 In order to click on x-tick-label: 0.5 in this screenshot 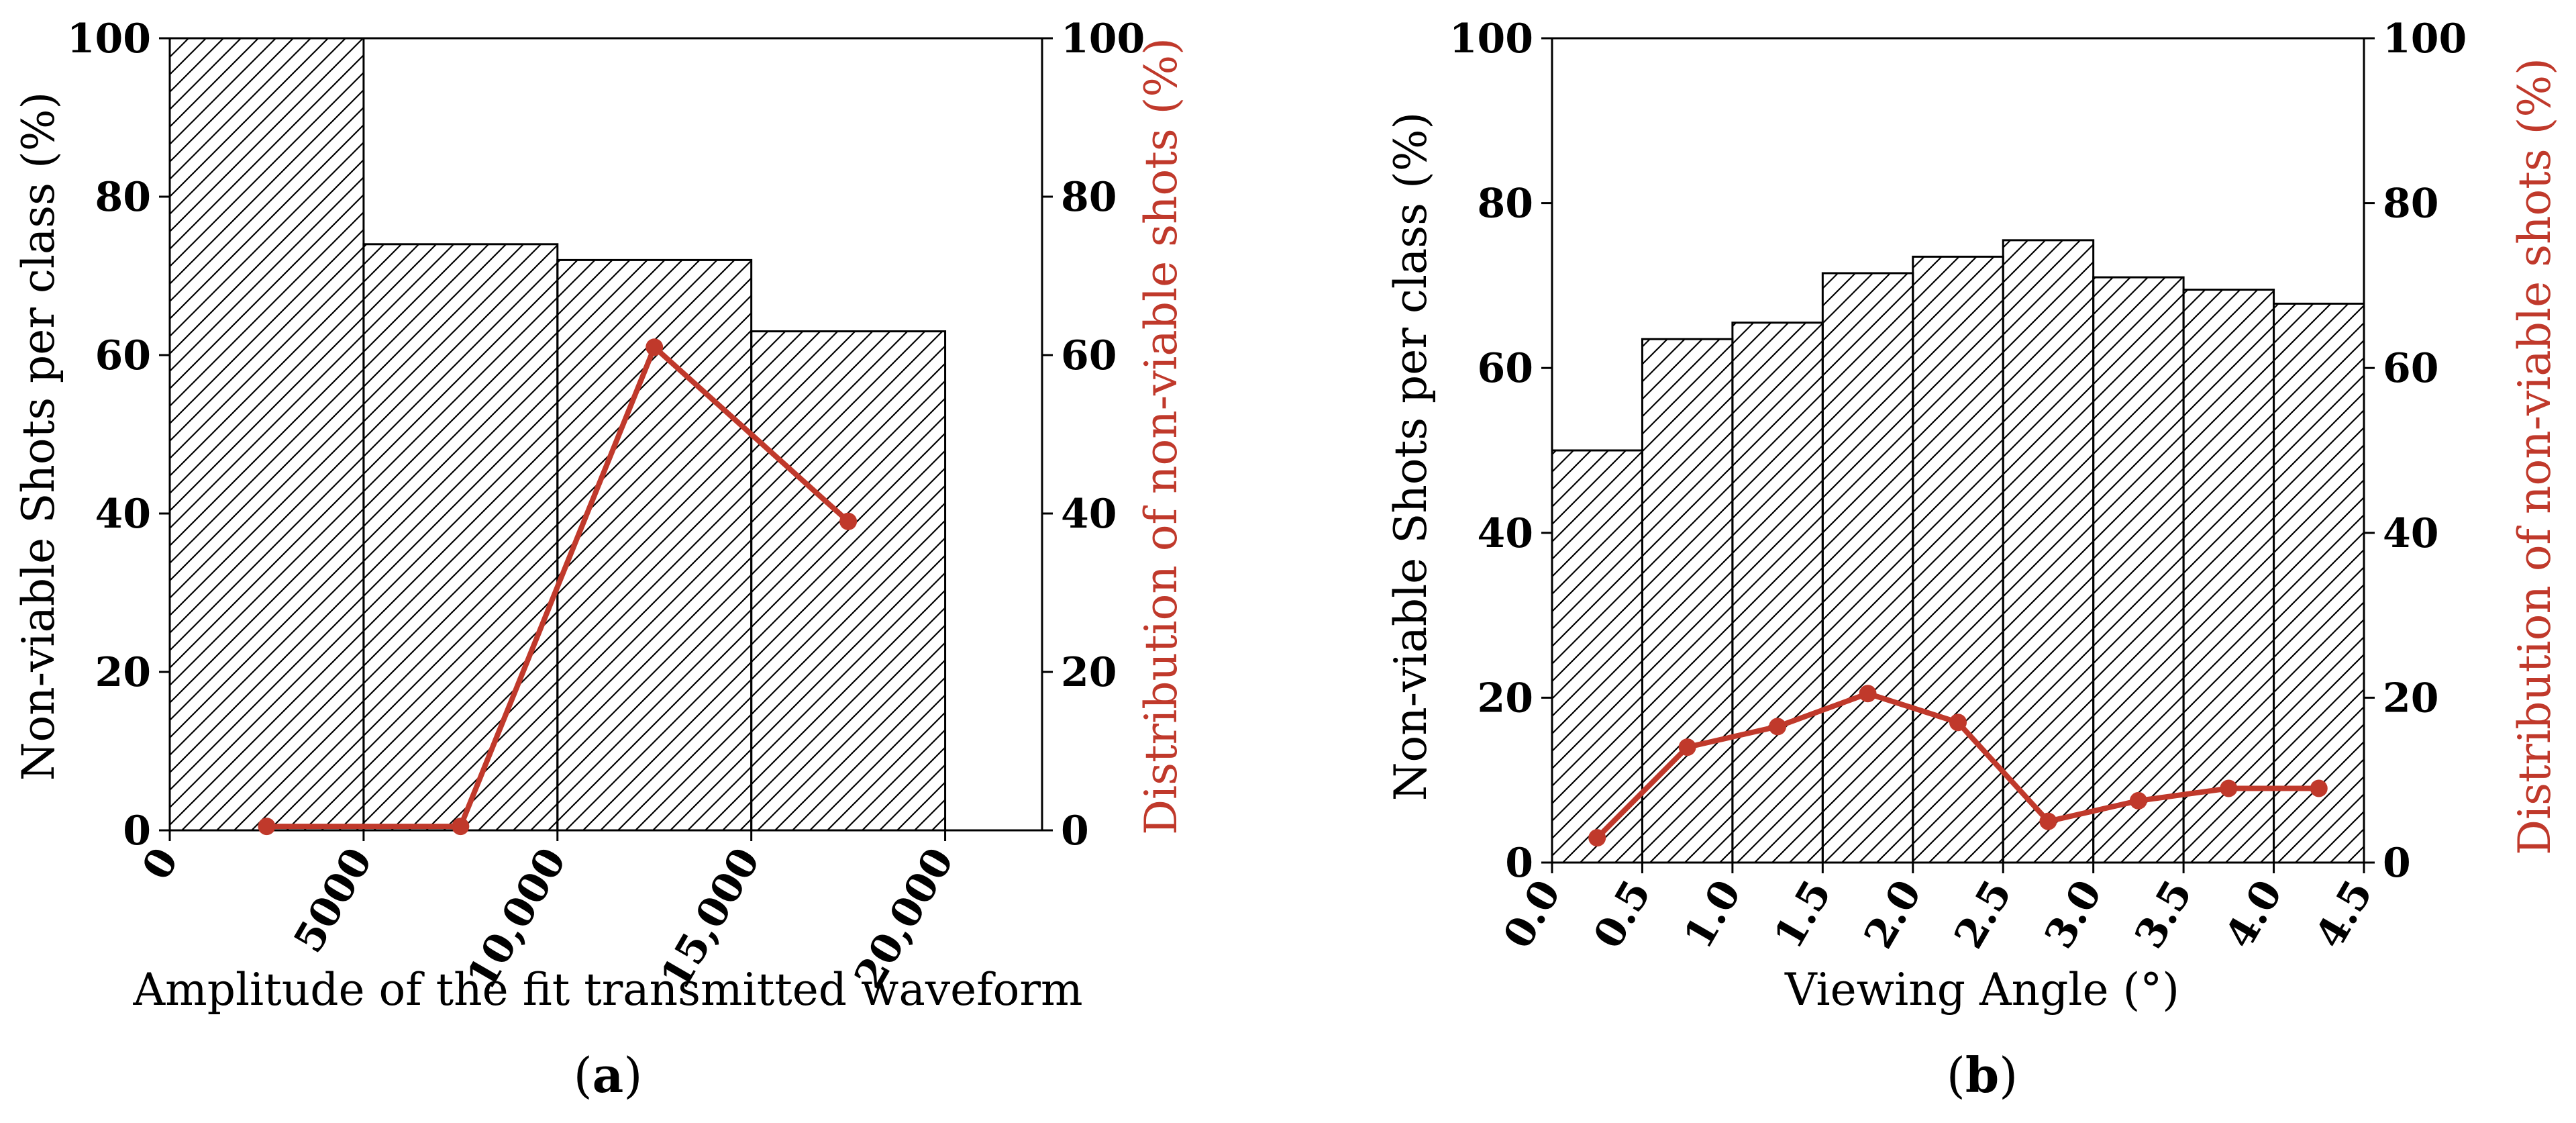, I will do `click(1623, 915)`.